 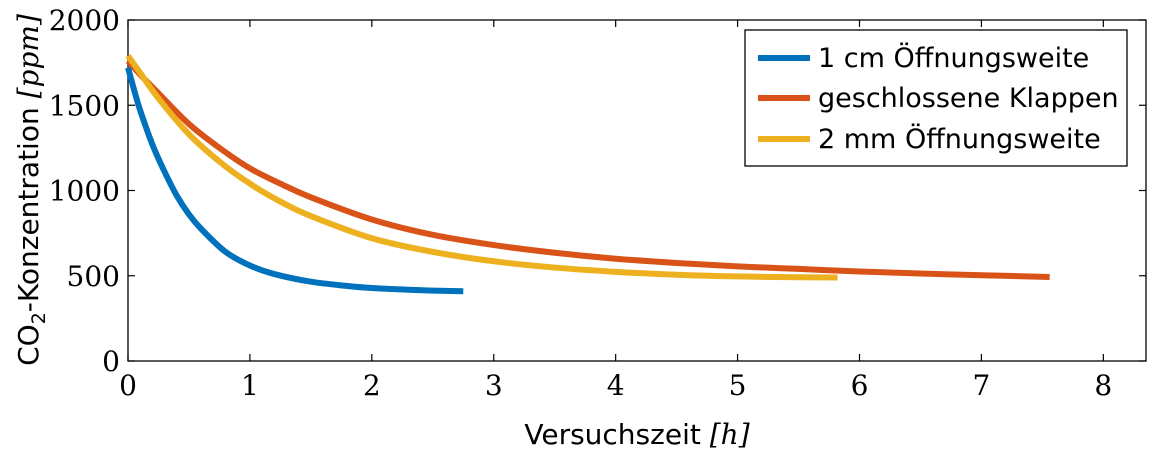 I want to click on y-tick-label: 2000, so click(x=84, y=20).